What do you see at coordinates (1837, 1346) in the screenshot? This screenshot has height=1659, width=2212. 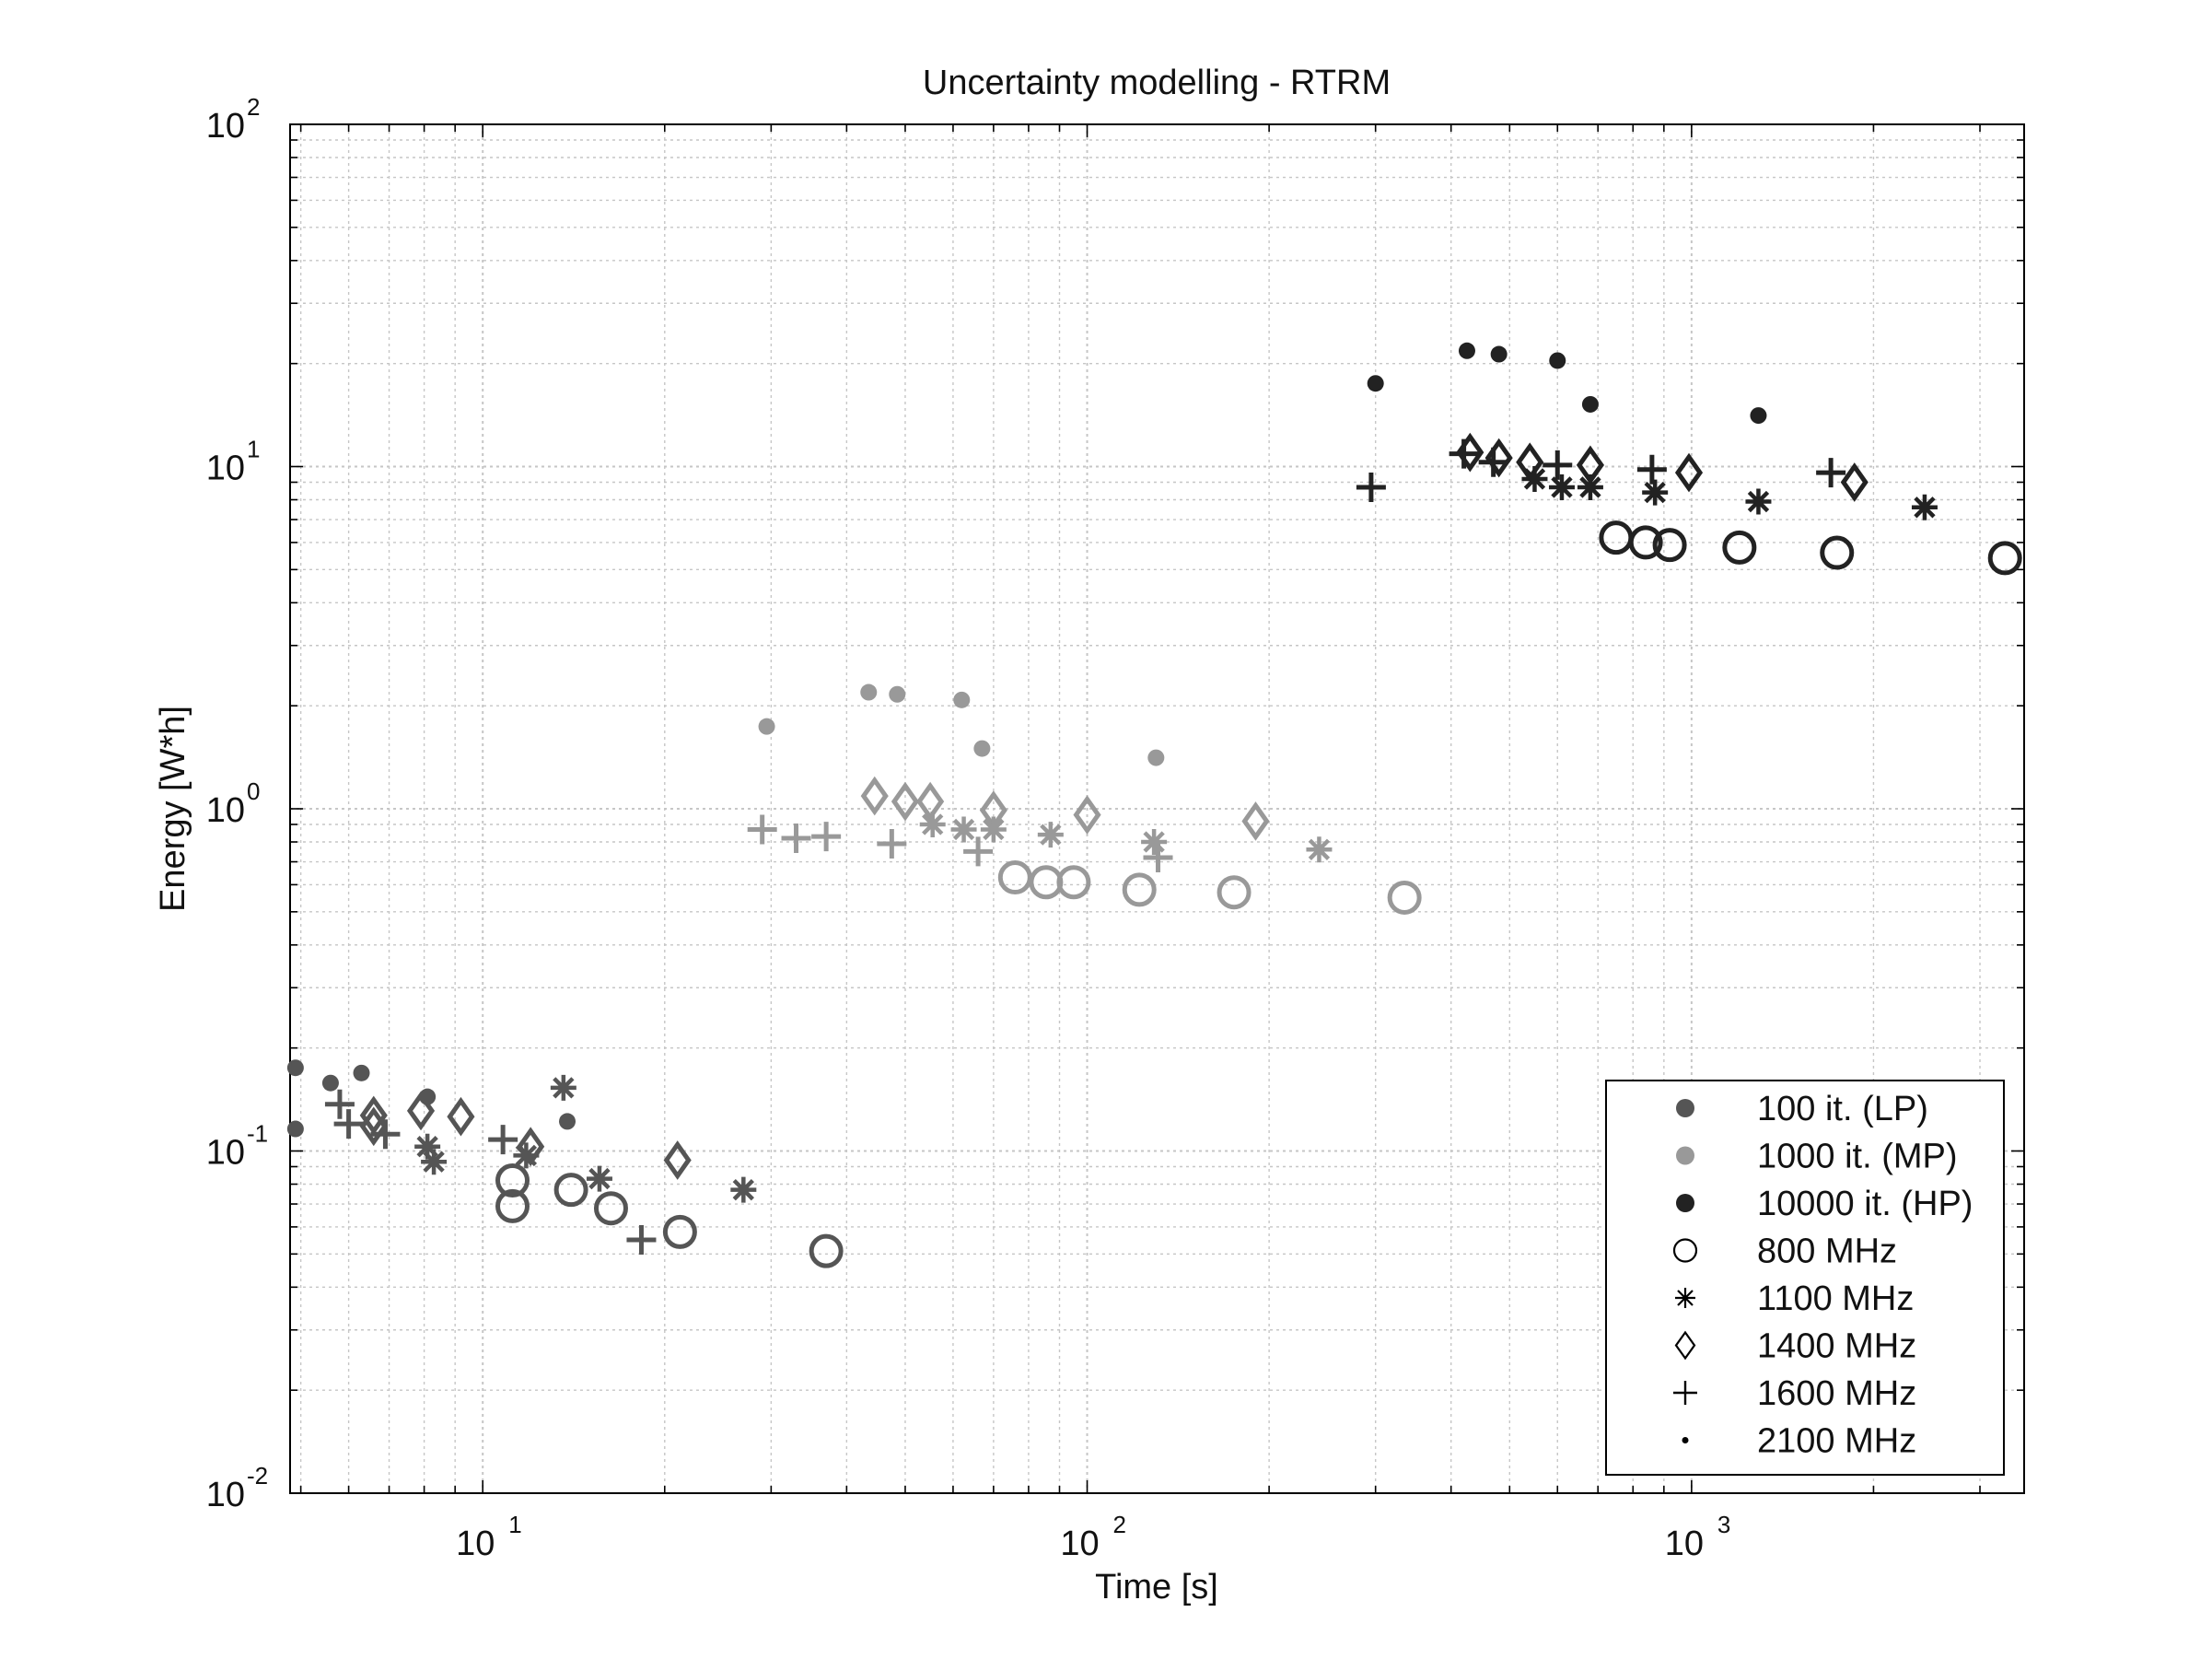 I see `legend-label: 1400 MHz` at bounding box center [1837, 1346].